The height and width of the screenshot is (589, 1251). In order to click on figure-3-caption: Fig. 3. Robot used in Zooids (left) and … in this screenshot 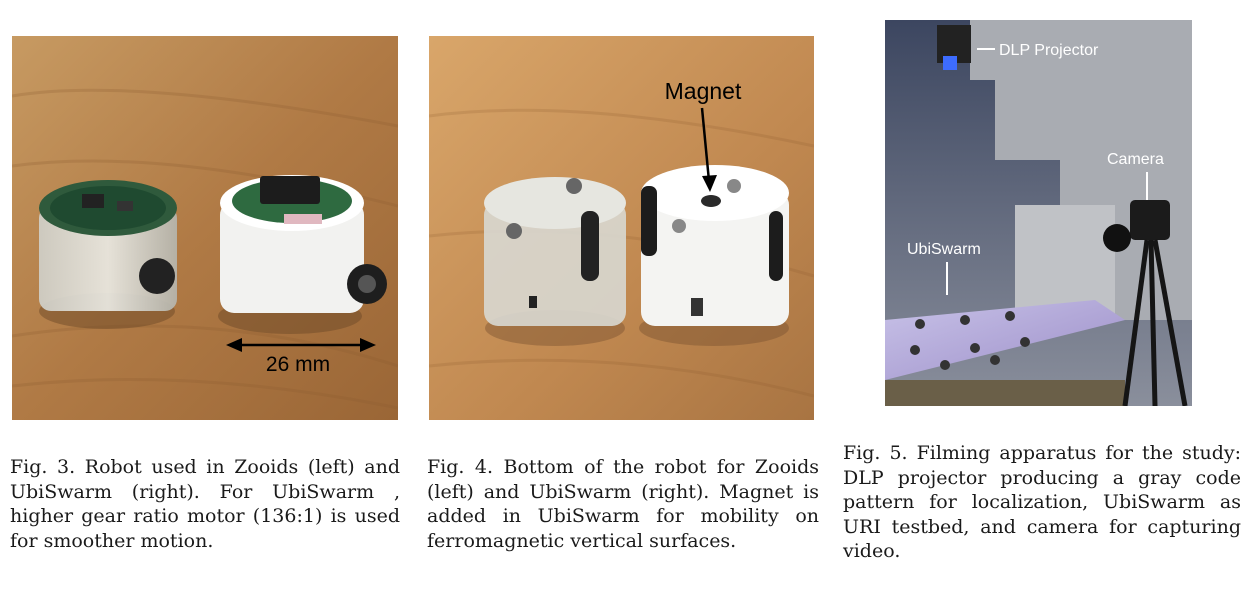, I will do `click(205, 504)`.